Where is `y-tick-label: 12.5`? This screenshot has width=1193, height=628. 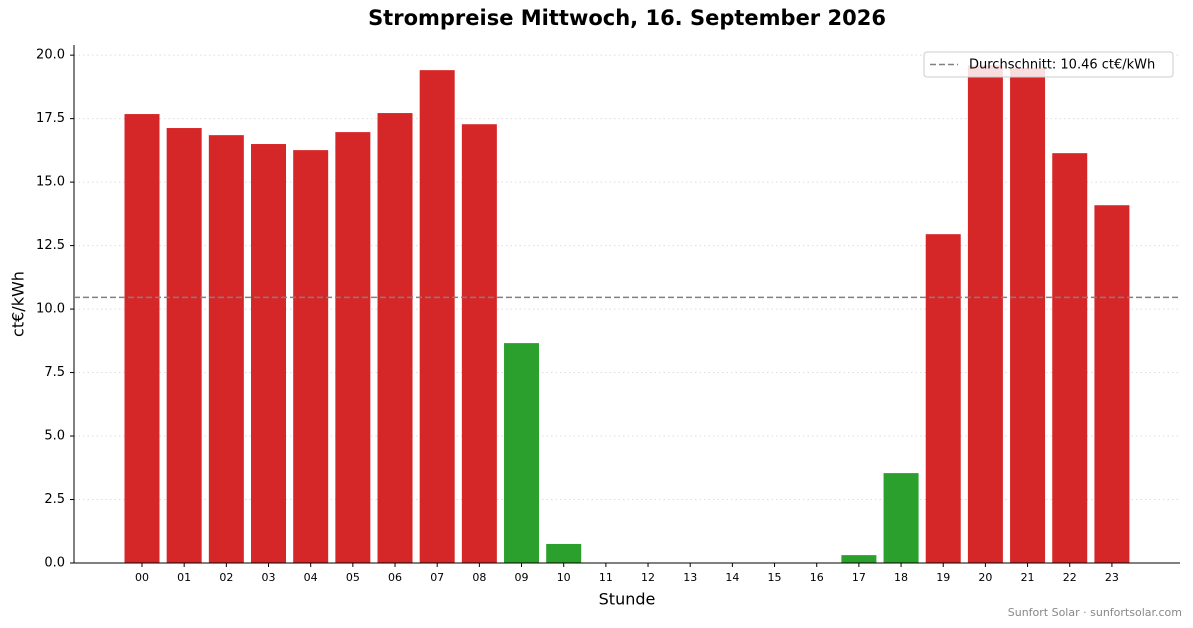
y-tick-label: 12.5 is located at coordinates (50, 245).